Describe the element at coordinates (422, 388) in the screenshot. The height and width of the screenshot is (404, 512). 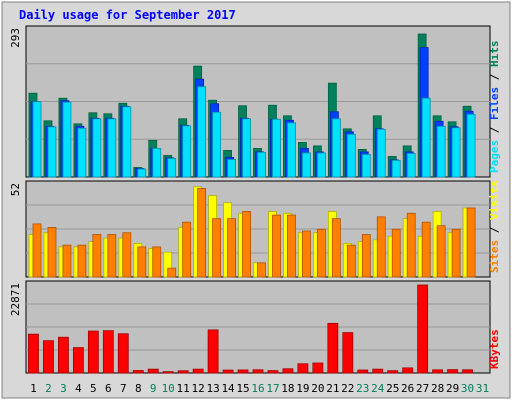
I see `x-tick-label-27: 27` at that location.